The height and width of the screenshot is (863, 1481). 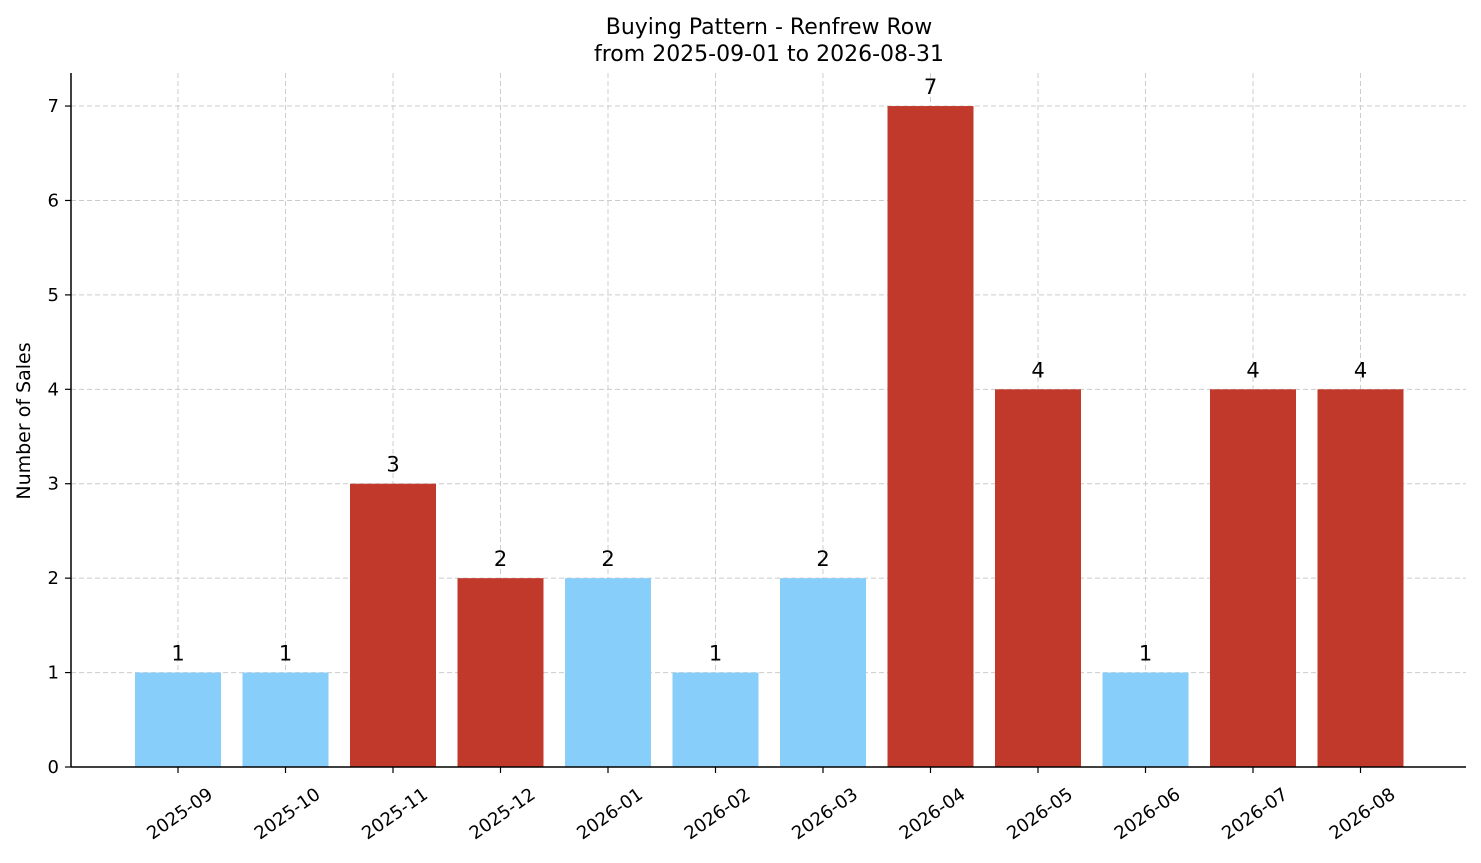 What do you see at coordinates (769, 27) in the screenshot?
I see `chart-title: Buying Pattern - Renfrew Row` at bounding box center [769, 27].